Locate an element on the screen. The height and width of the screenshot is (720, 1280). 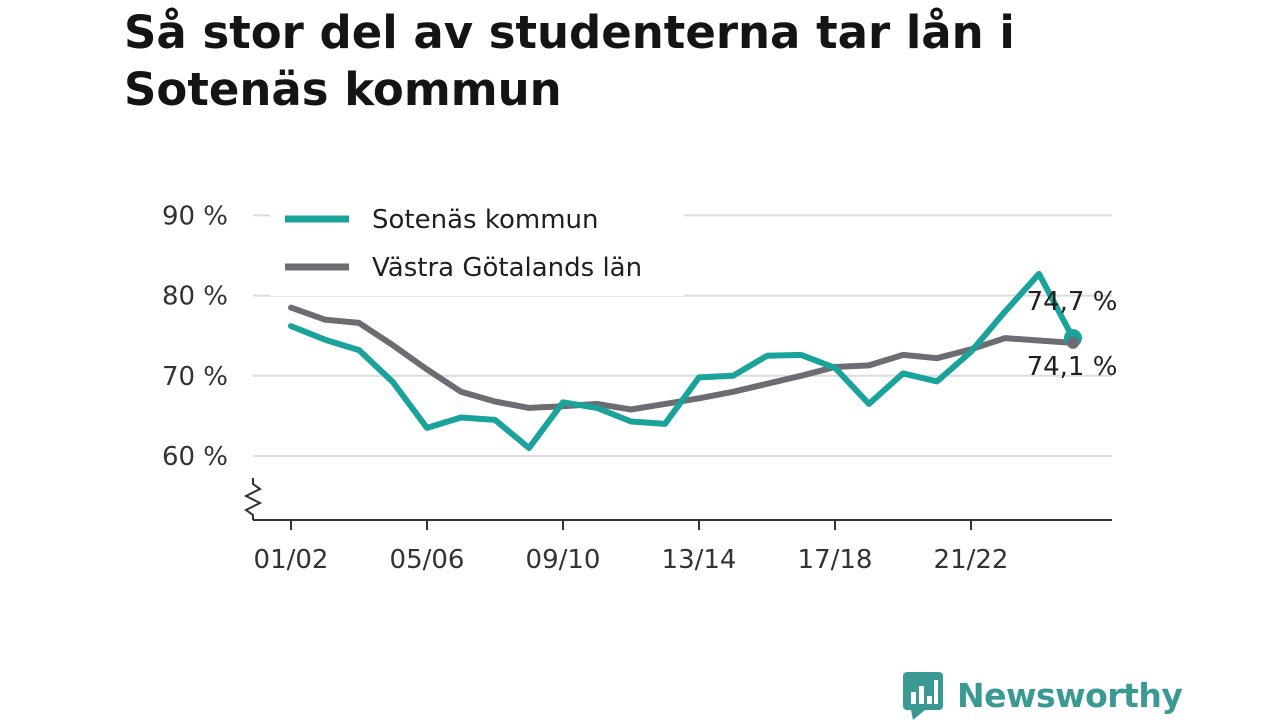
legend-label: Västra Götalands län is located at coordinates (507, 268).